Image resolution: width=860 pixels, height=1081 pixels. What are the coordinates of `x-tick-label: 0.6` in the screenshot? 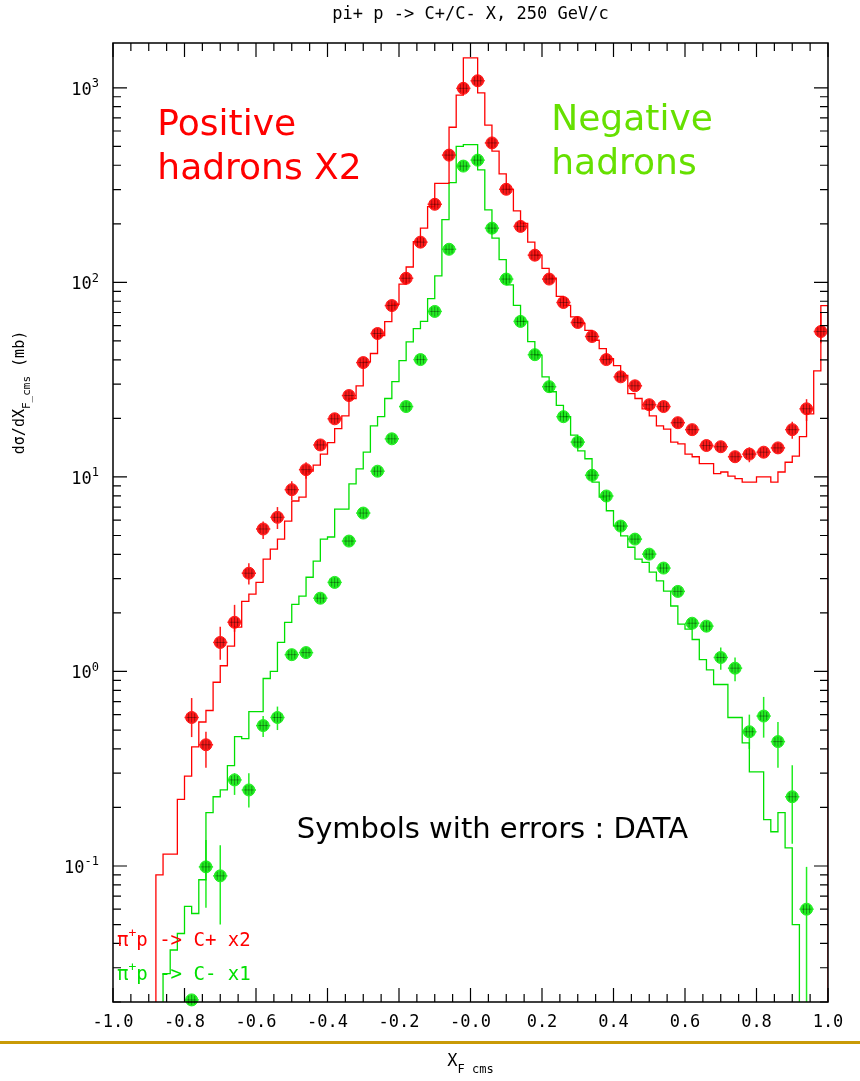 It's located at (685, 1020).